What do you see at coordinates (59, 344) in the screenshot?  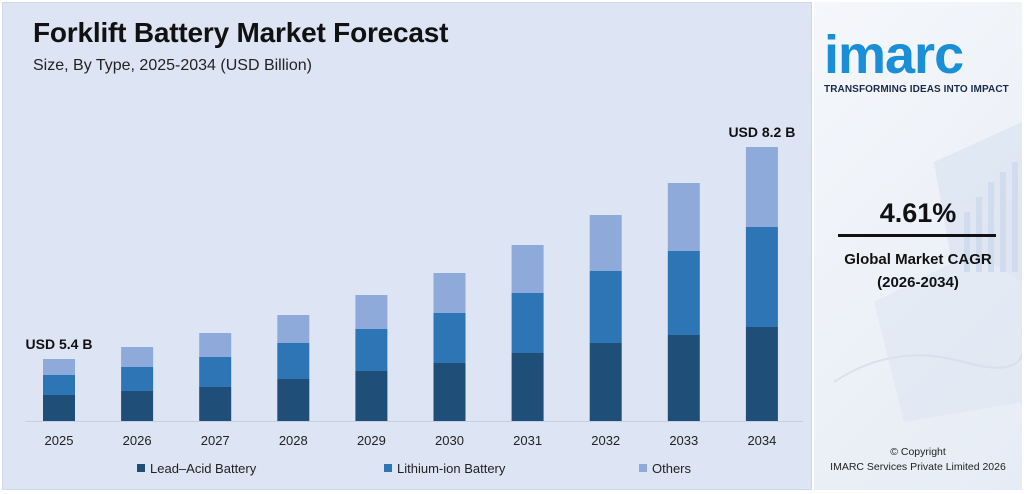 I see `total-label-2025: USD 5.4 B` at bounding box center [59, 344].